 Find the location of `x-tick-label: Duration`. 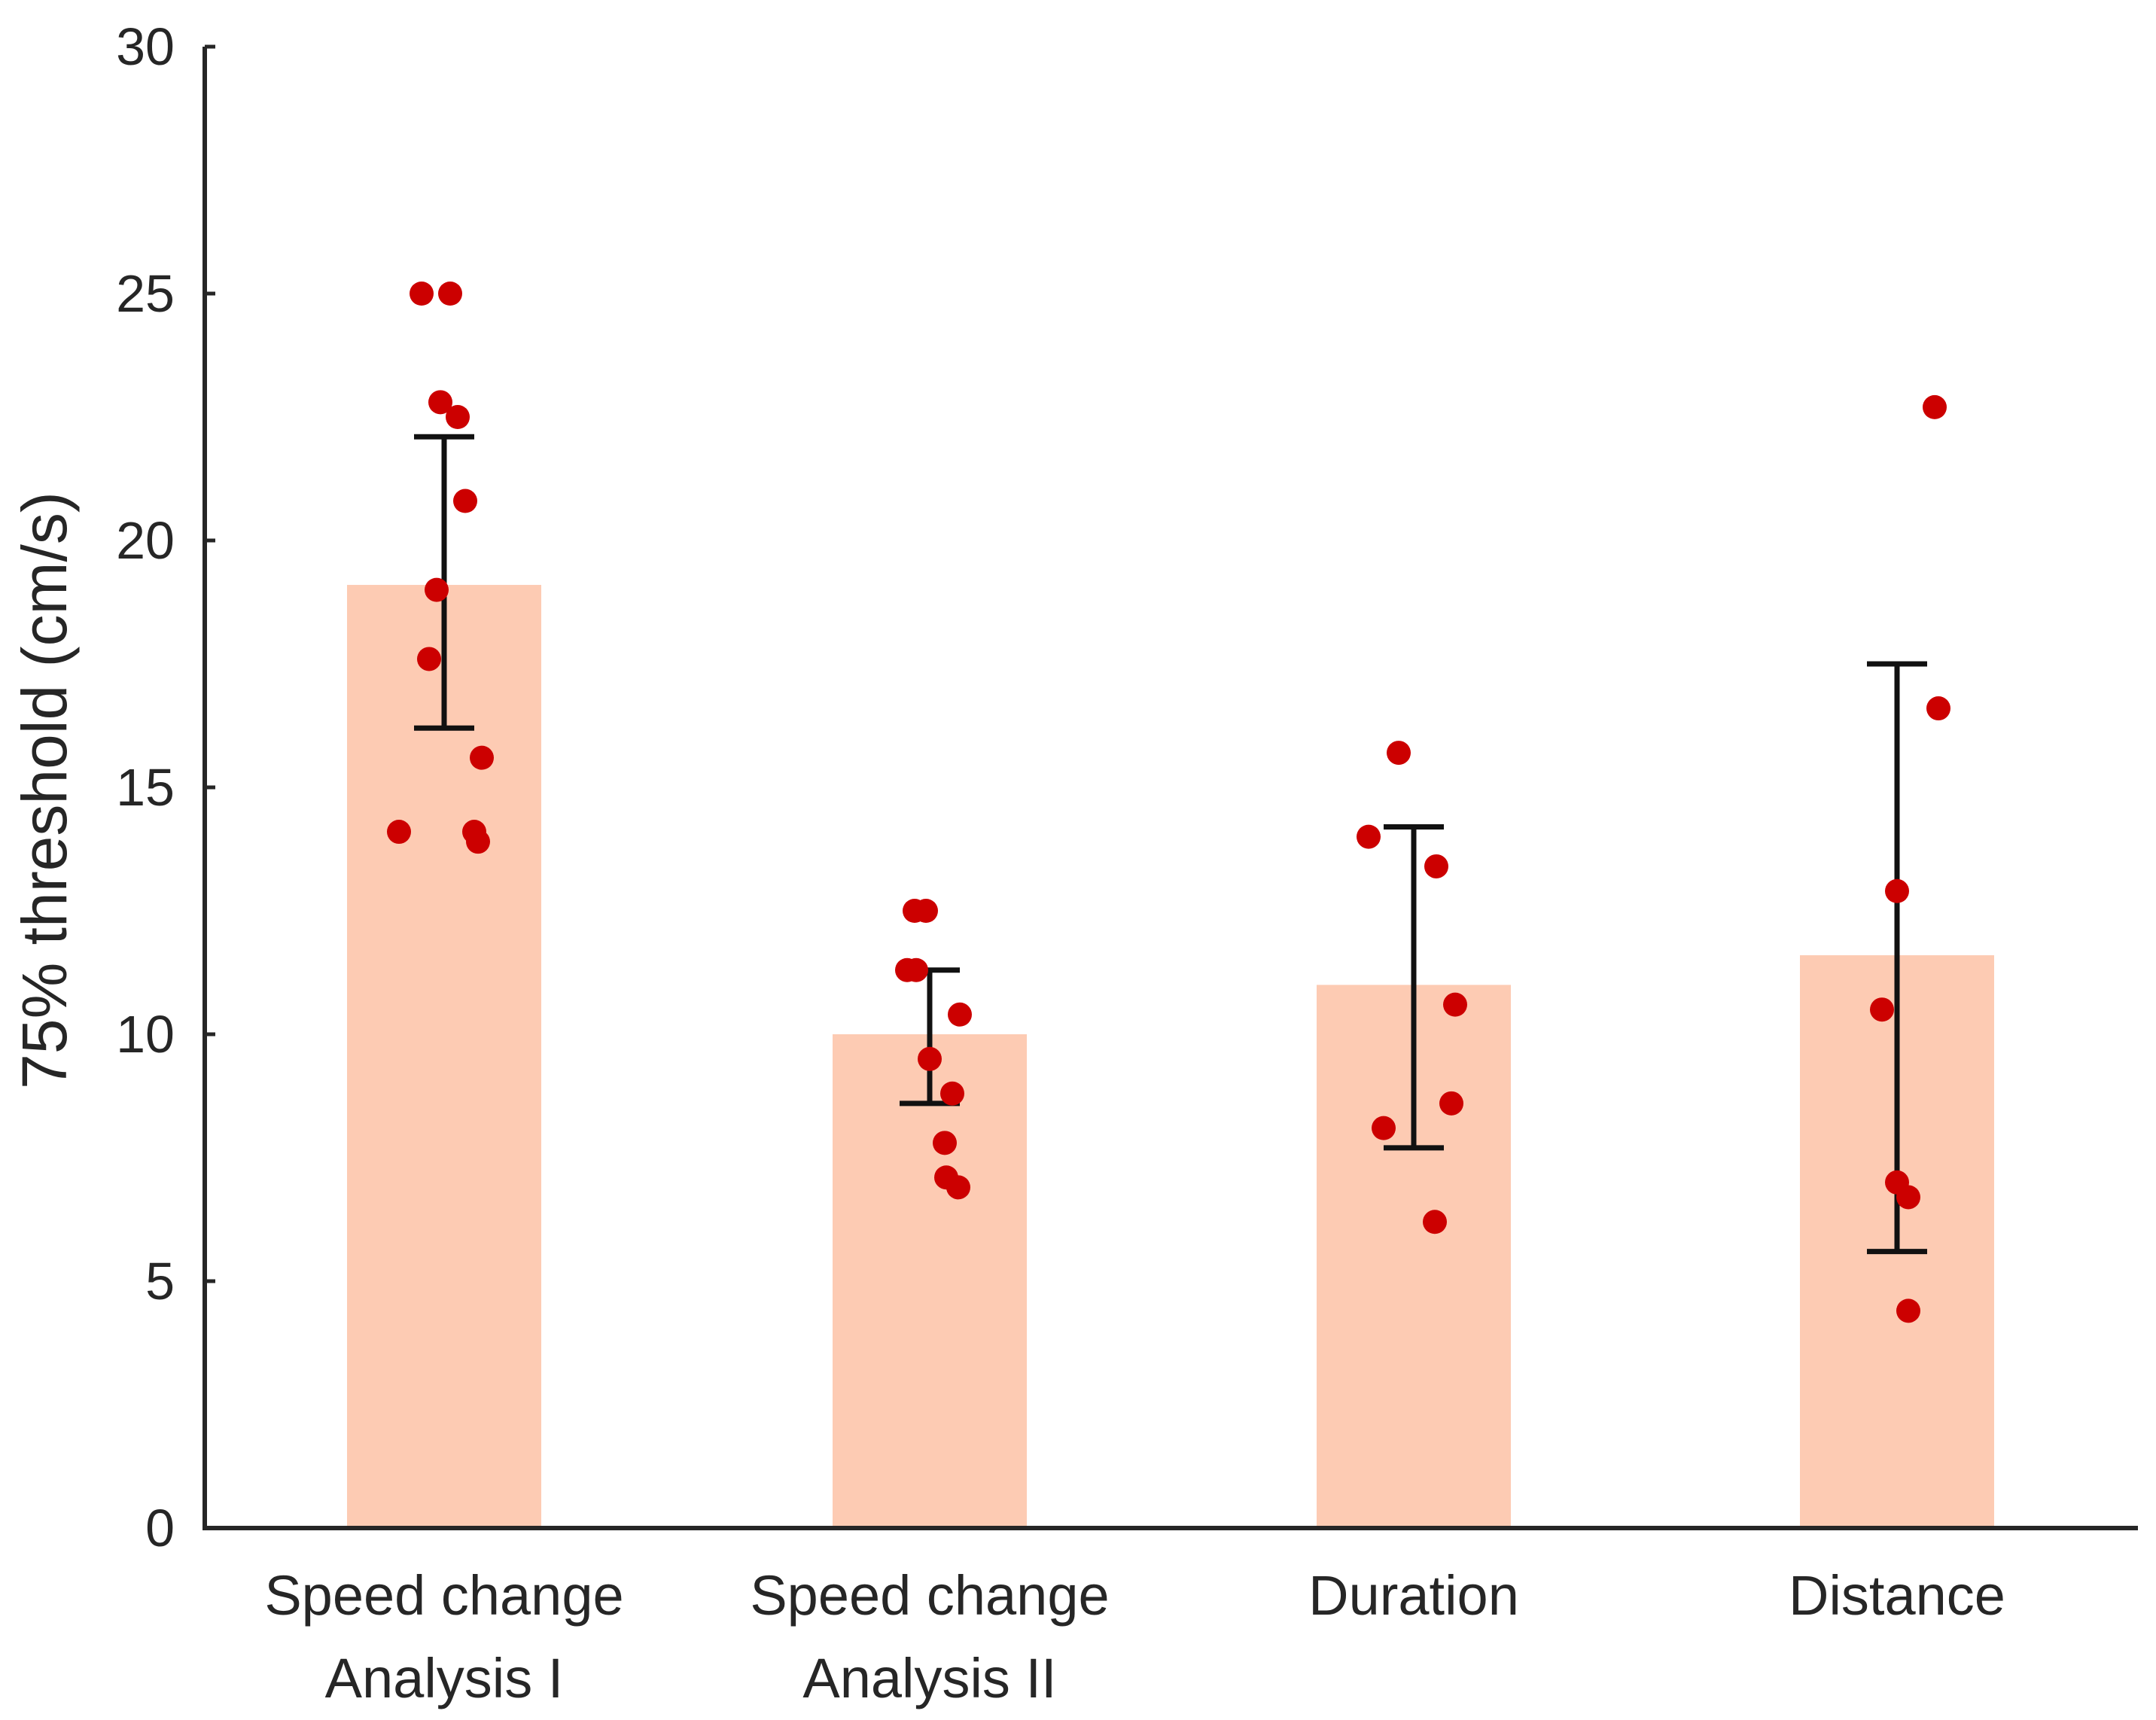

x-tick-label: Duration is located at coordinates (1413, 1595).